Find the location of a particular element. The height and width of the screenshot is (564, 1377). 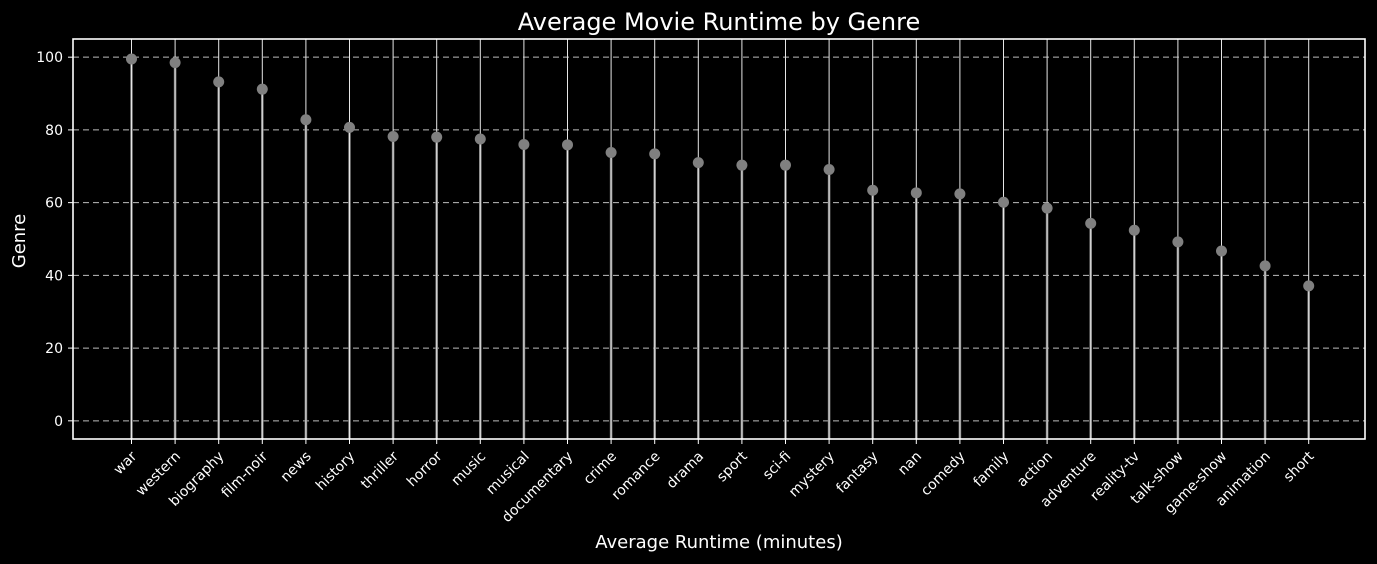

marker-nan is located at coordinates (916, 193).